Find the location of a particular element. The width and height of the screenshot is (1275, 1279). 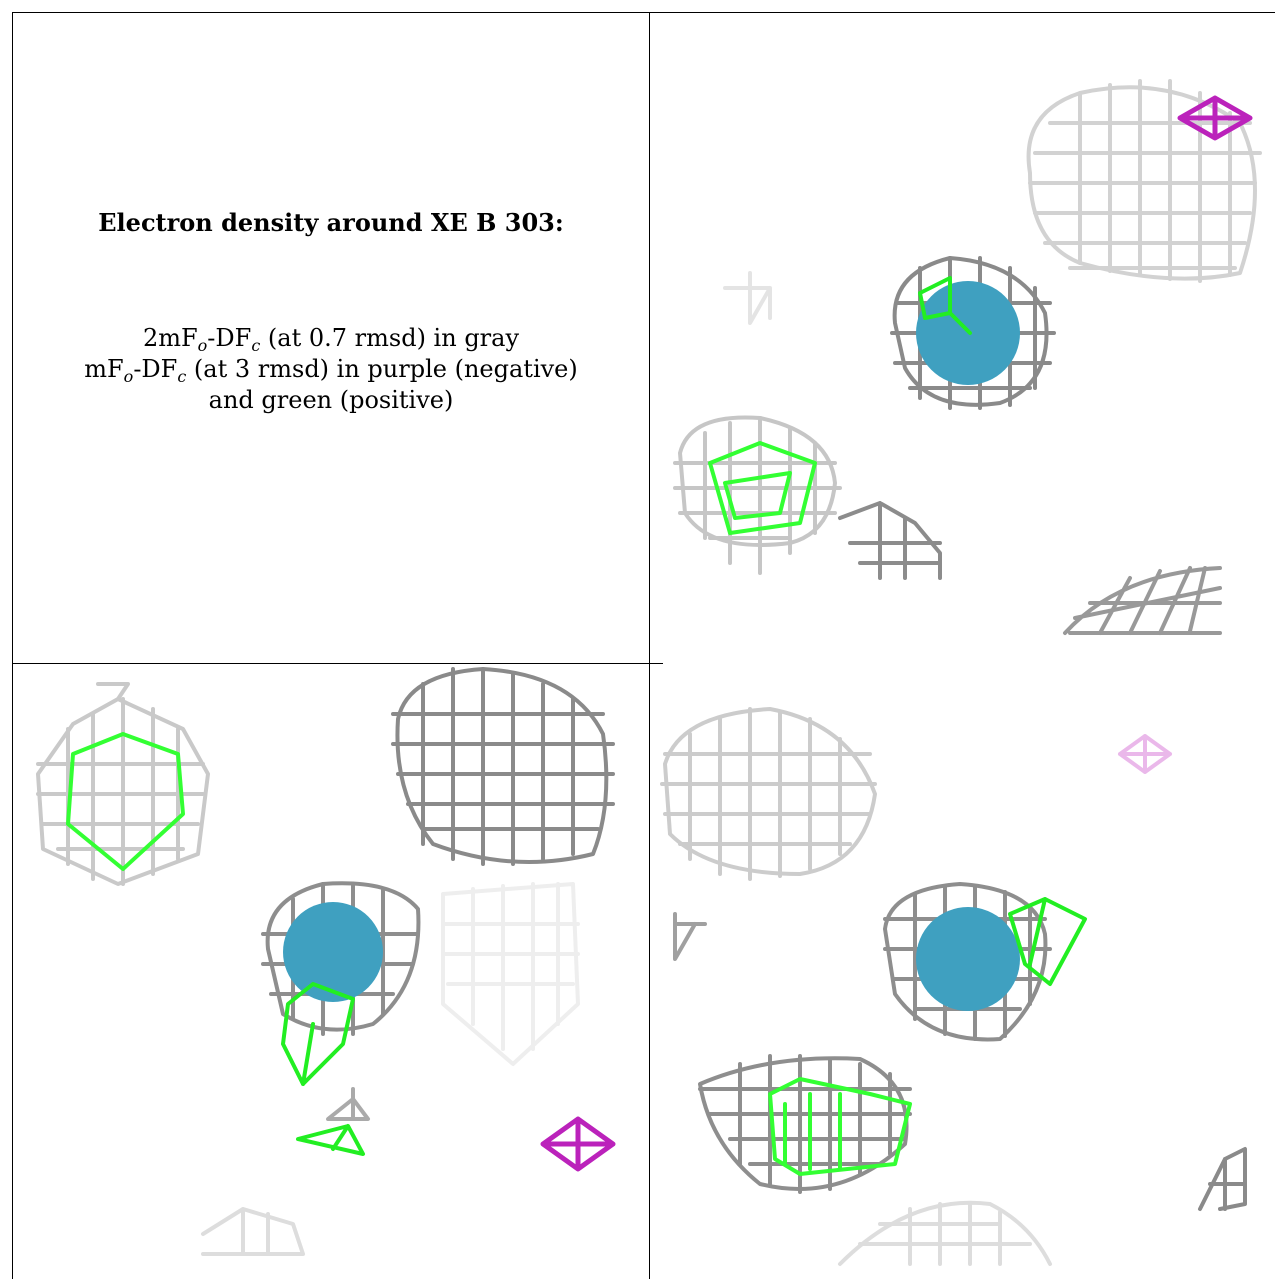

caption-title: Electron density around XE B 303: is located at coordinates (331, 222).